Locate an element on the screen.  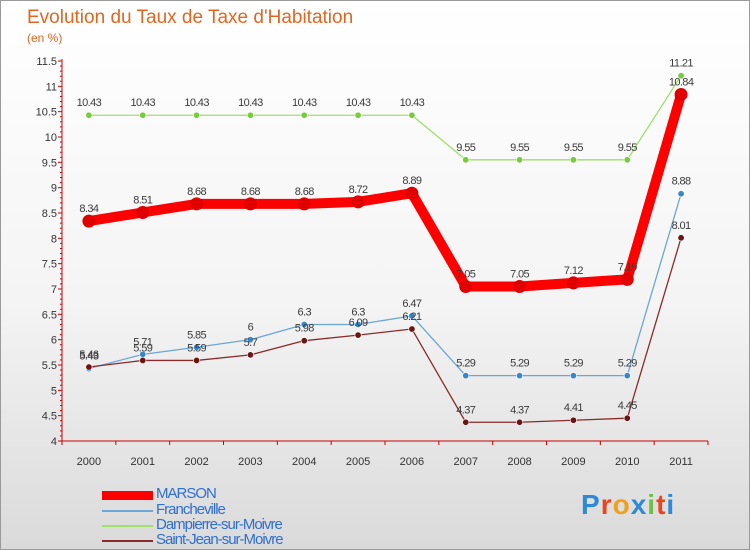
legend-label: MARSON is located at coordinates (186, 493).